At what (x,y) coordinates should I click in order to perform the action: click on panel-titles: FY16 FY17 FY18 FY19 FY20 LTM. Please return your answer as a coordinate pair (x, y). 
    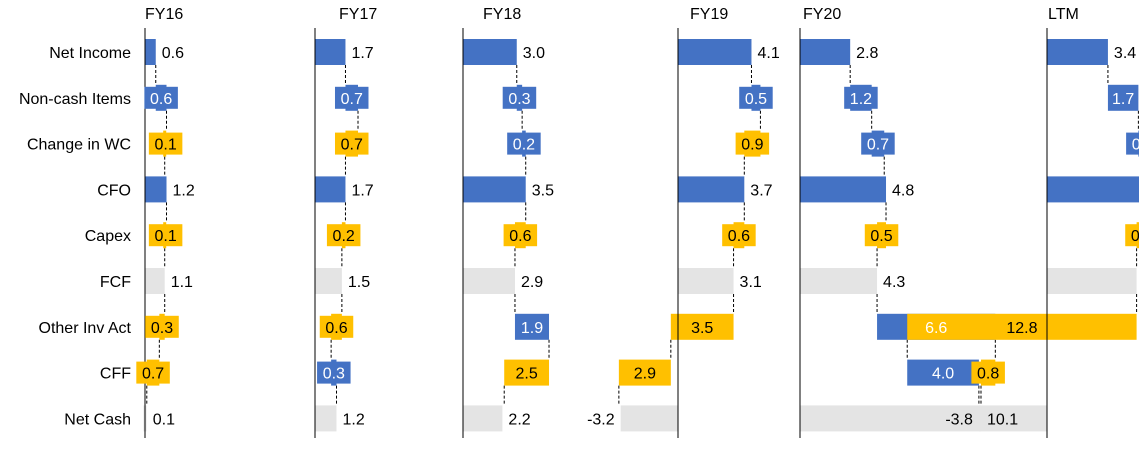
    Looking at the image, I should click on (612, 14).